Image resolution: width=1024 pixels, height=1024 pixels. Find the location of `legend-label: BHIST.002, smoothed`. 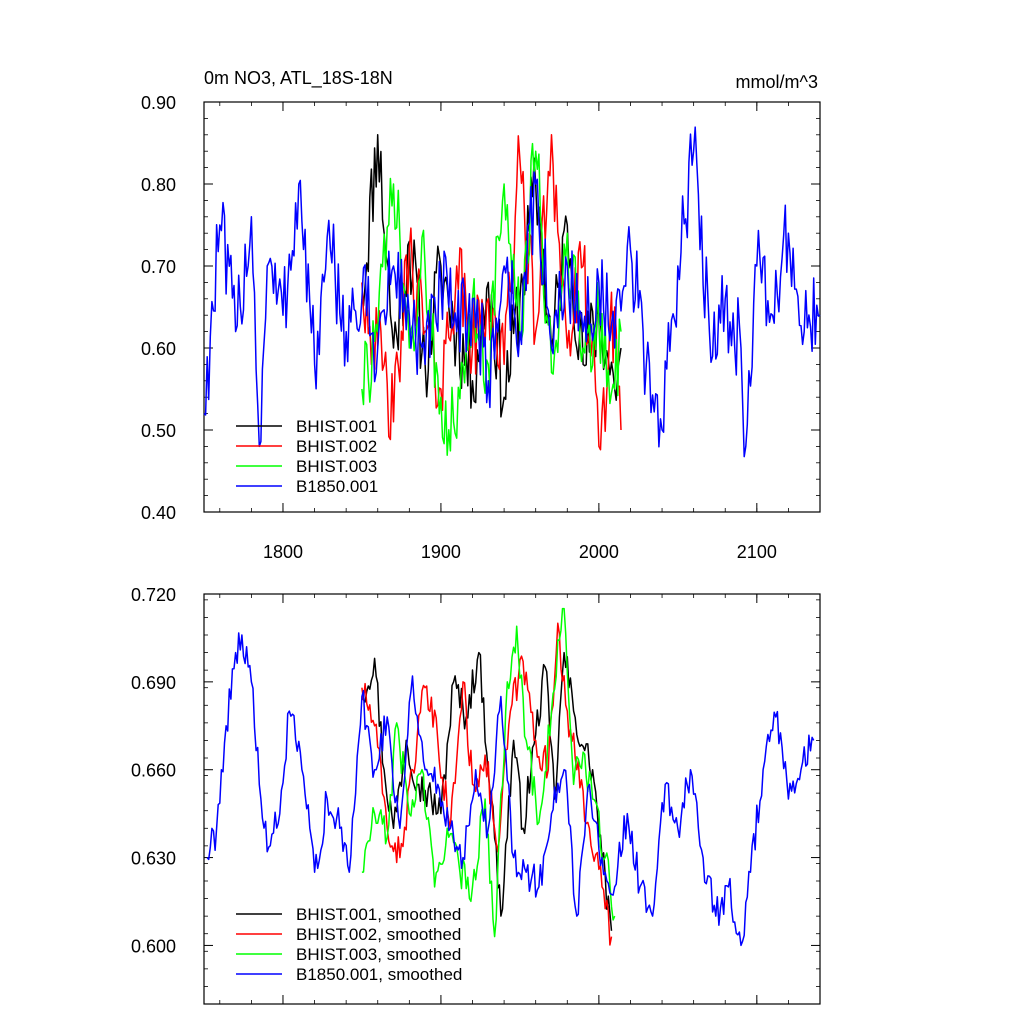

legend-label: BHIST.002, smoothed is located at coordinates (378, 934).